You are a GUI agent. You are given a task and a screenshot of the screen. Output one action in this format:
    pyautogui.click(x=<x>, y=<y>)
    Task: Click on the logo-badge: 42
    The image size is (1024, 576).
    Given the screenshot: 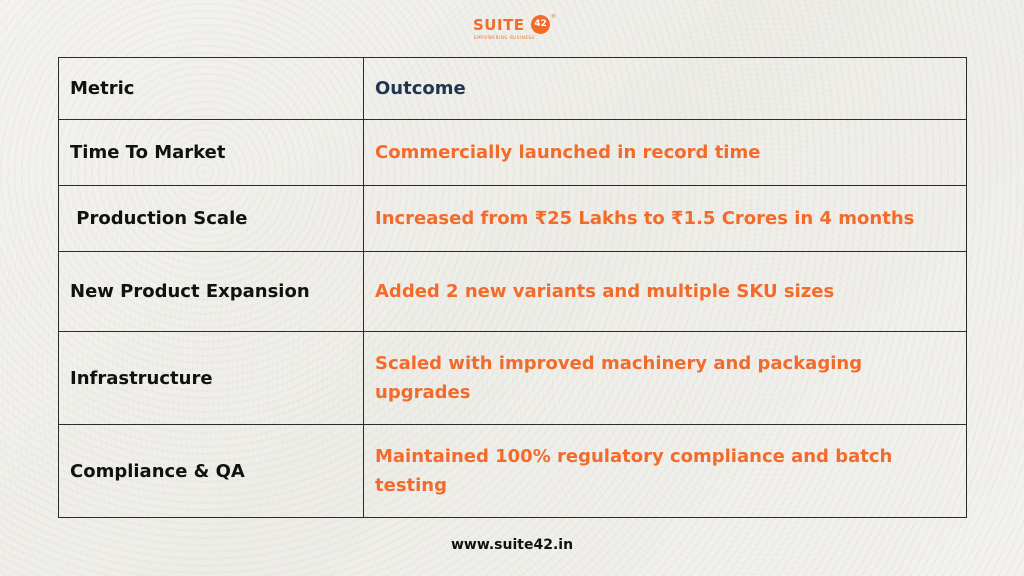 What is the action you would take?
    pyautogui.click(x=540, y=24)
    